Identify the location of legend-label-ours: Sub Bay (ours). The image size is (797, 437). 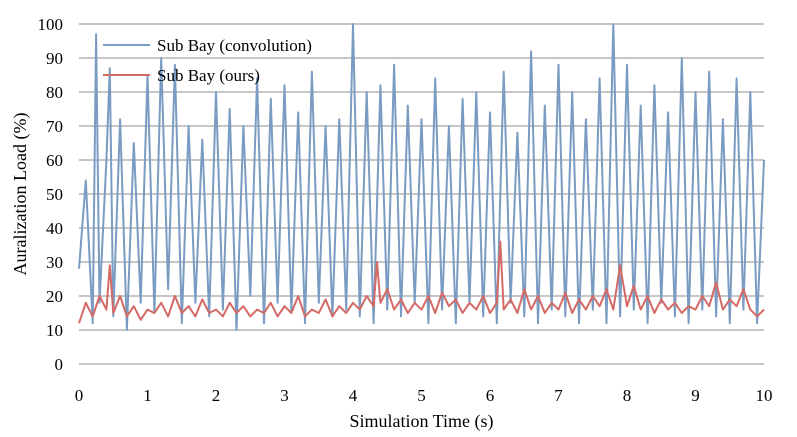
(208, 75).